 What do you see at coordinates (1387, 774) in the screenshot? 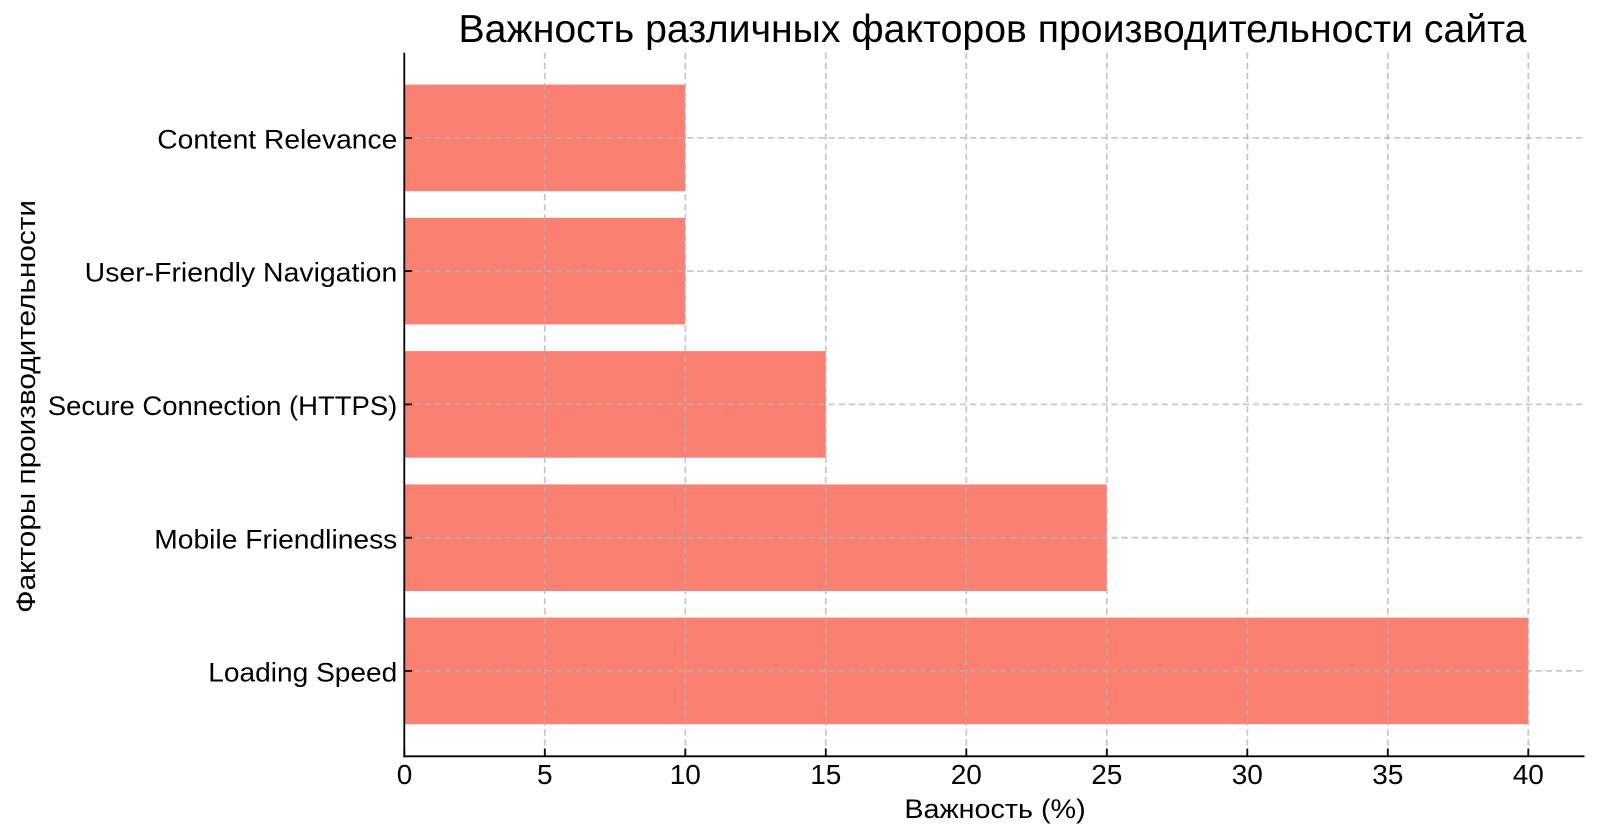
I see `svg-text: 35` at bounding box center [1387, 774].